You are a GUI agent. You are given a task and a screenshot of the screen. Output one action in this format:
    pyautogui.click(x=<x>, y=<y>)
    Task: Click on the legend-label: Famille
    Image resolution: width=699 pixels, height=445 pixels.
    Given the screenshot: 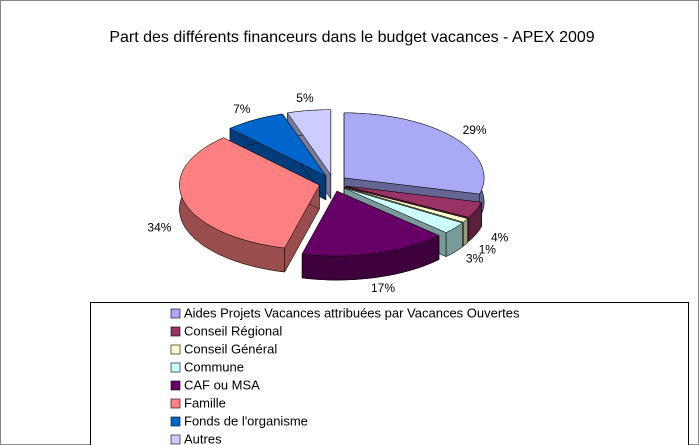 What is the action you would take?
    pyautogui.click(x=205, y=402)
    